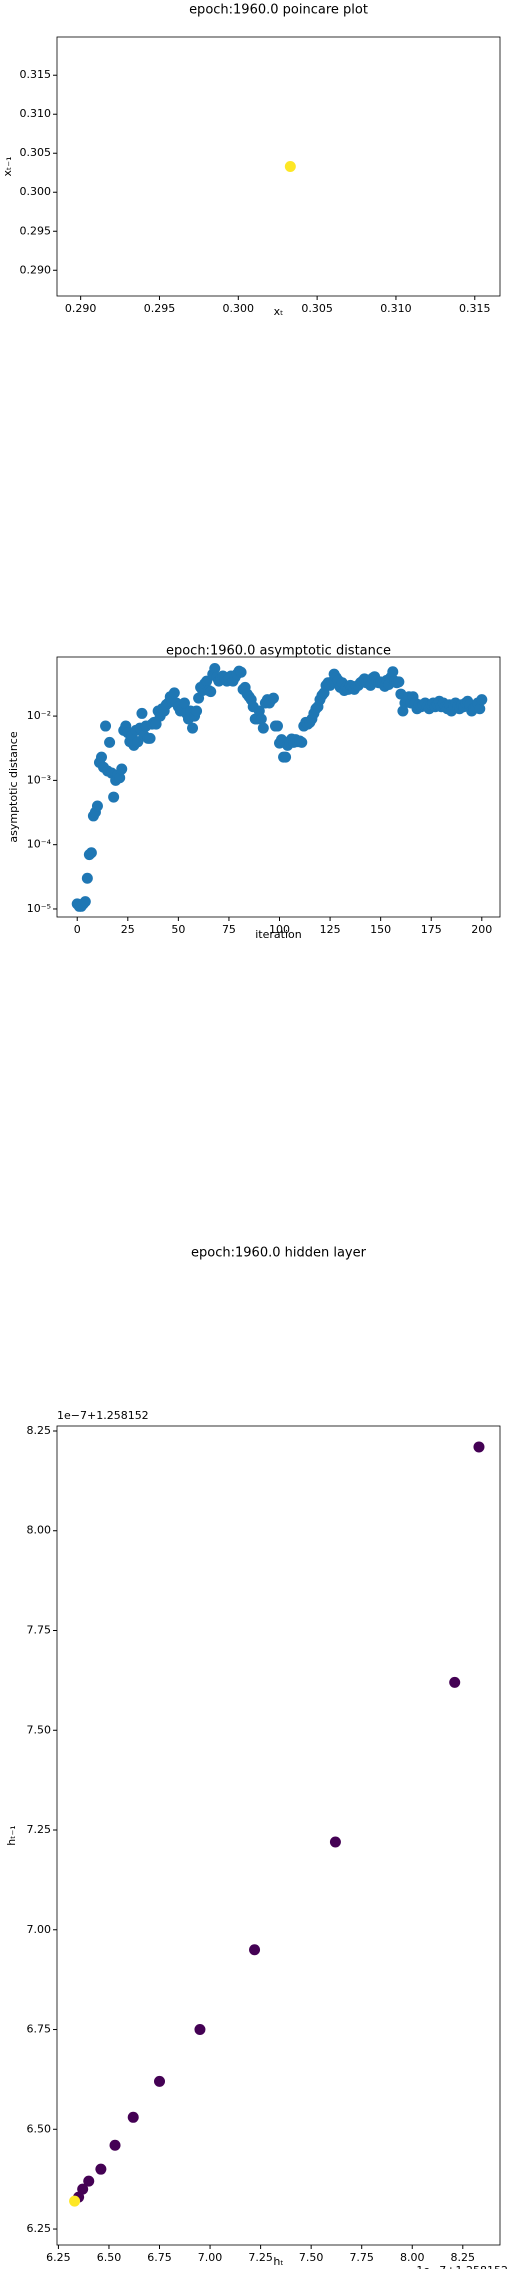  I want to click on x-axis-label: iteration, so click(278, 934).